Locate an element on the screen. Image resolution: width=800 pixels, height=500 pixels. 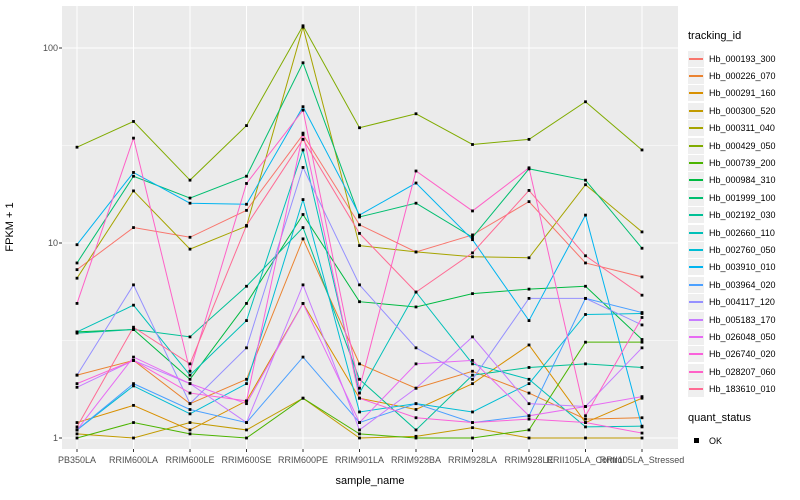
legend-item: Hb_000291_160 is located at coordinates (743, 93).